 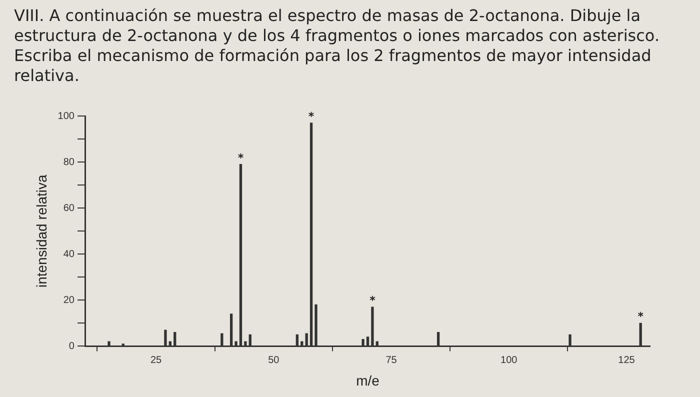 I want to click on y-tick-label: 100, so click(x=66, y=116).